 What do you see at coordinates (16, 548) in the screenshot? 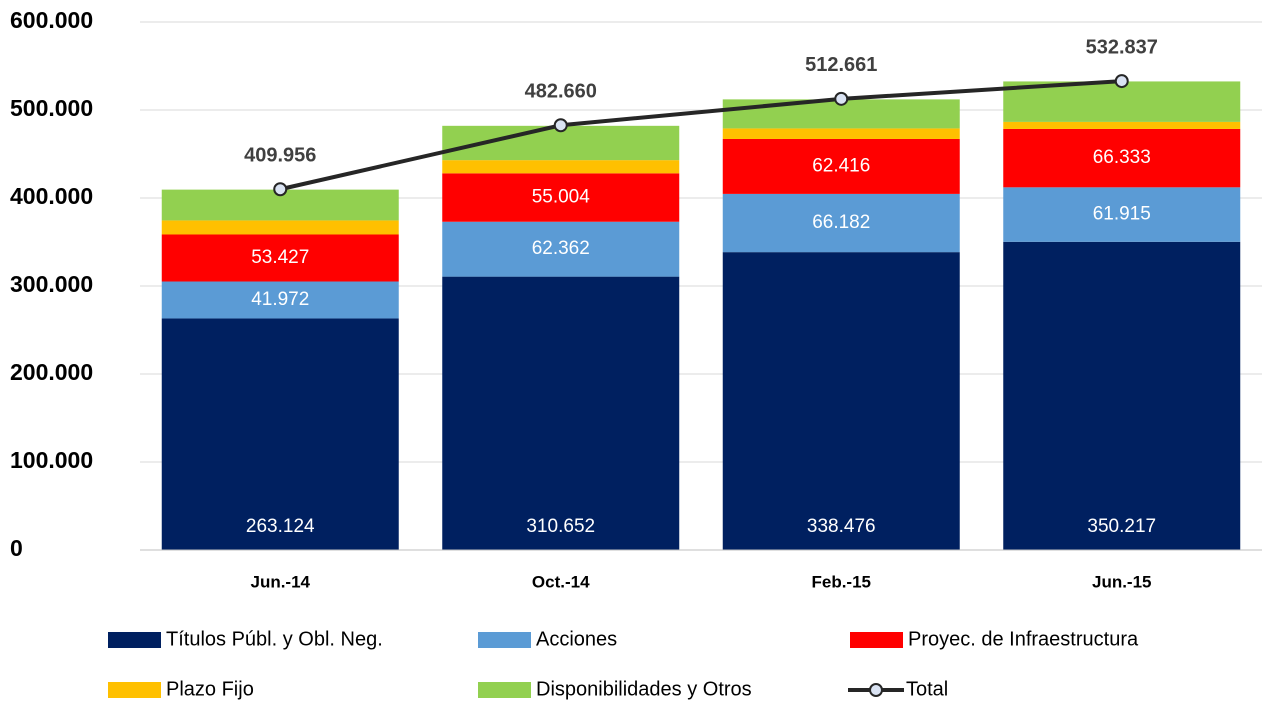
I see `y-tick-label: 0` at bounding box center [16, 548].